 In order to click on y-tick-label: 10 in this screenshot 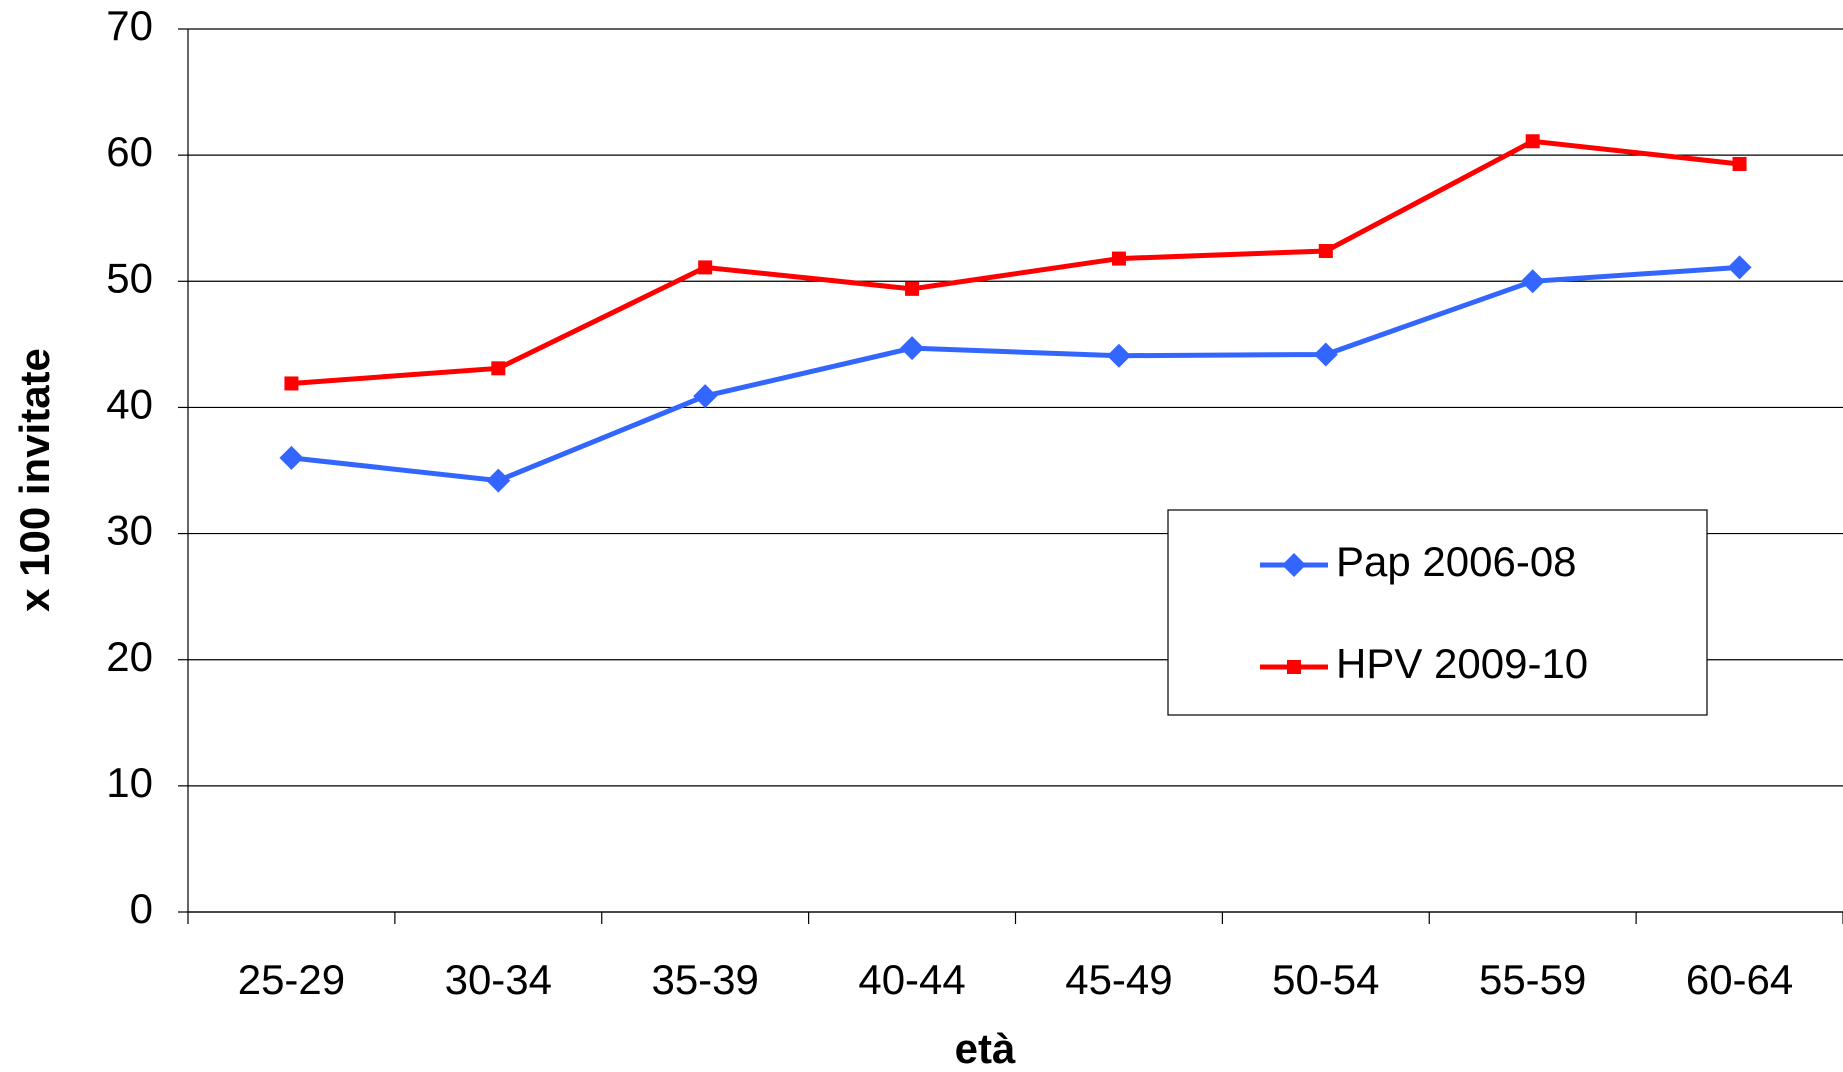, I will do `click(129, 782)`.